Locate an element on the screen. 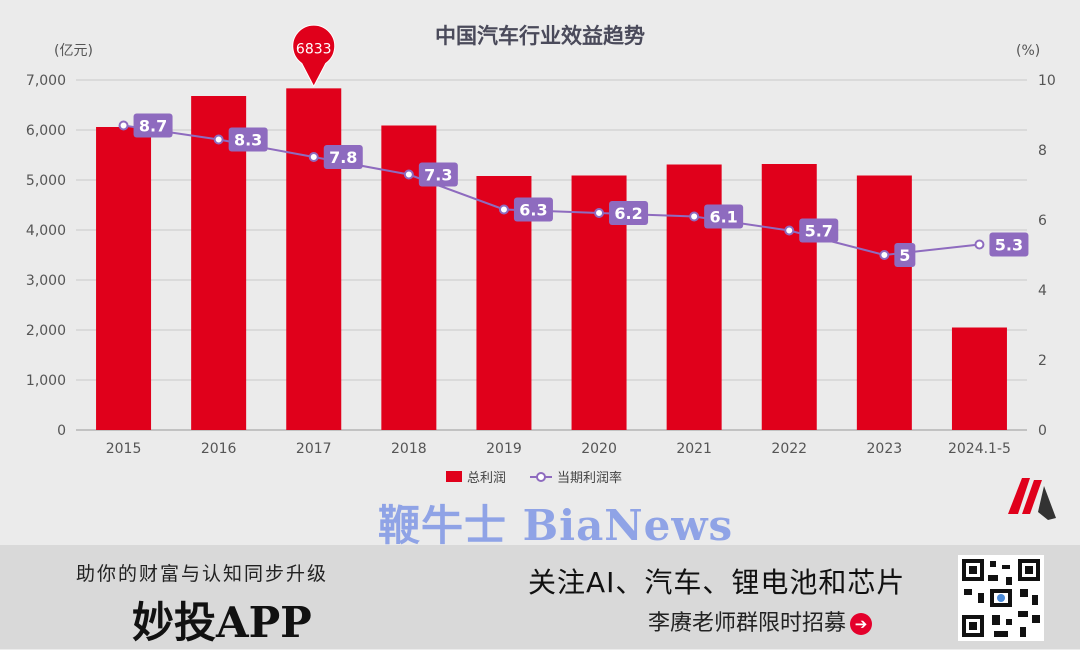 This screenshot has height=650, width=1080. qr-code-icon is located at coordinates (1001, 598).